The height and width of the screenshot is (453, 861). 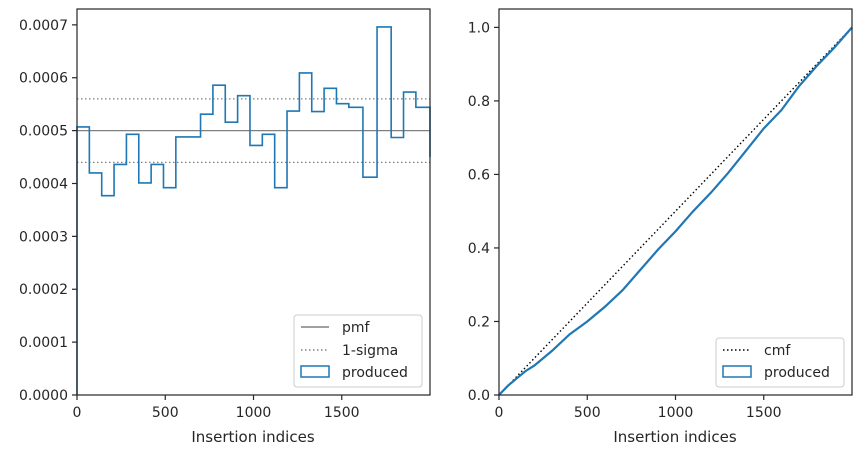 What do you see at coordinates (315, 371) in the screenshot?
I see `legend-produced-swatch` at bounding box center [315, 371].